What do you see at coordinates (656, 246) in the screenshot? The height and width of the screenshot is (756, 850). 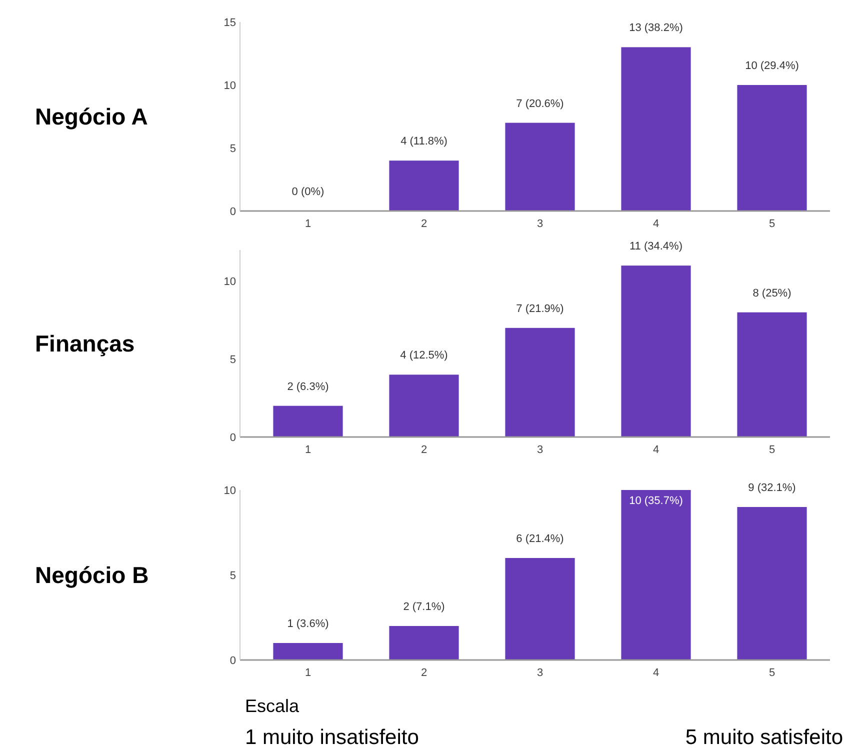 I see `data-label: 11 (34.4%)` at bounding box center [656, 246].